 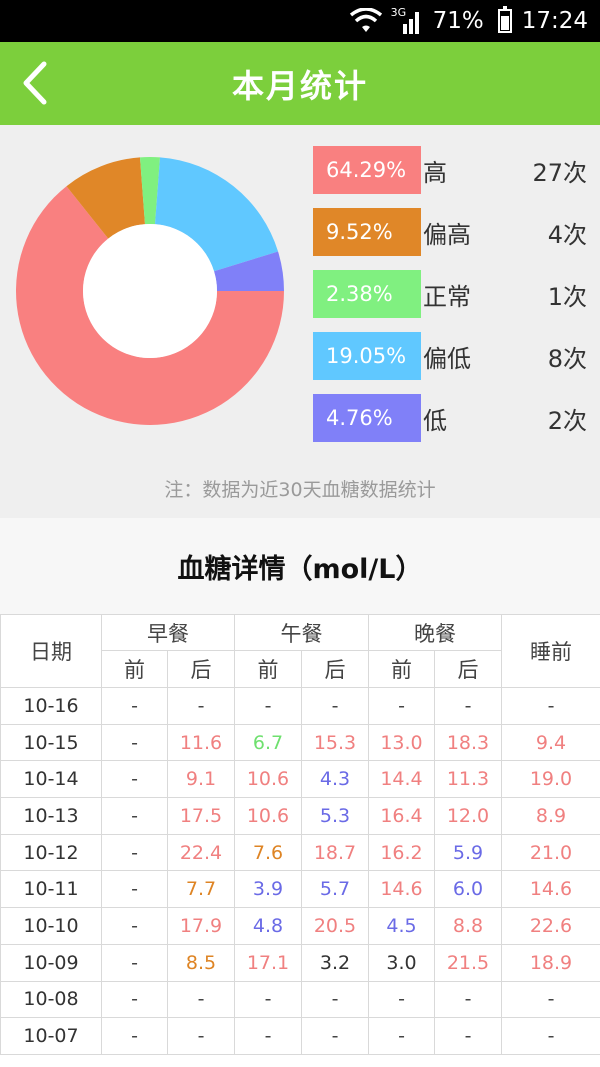 I want to click on glucose-value: 11.6, so click(x=201, y=742).